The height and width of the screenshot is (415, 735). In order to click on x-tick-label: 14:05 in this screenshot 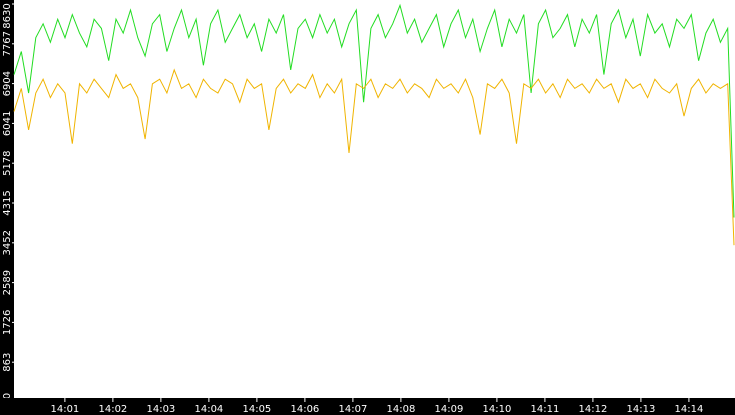, I will do `click(256, 409)`.